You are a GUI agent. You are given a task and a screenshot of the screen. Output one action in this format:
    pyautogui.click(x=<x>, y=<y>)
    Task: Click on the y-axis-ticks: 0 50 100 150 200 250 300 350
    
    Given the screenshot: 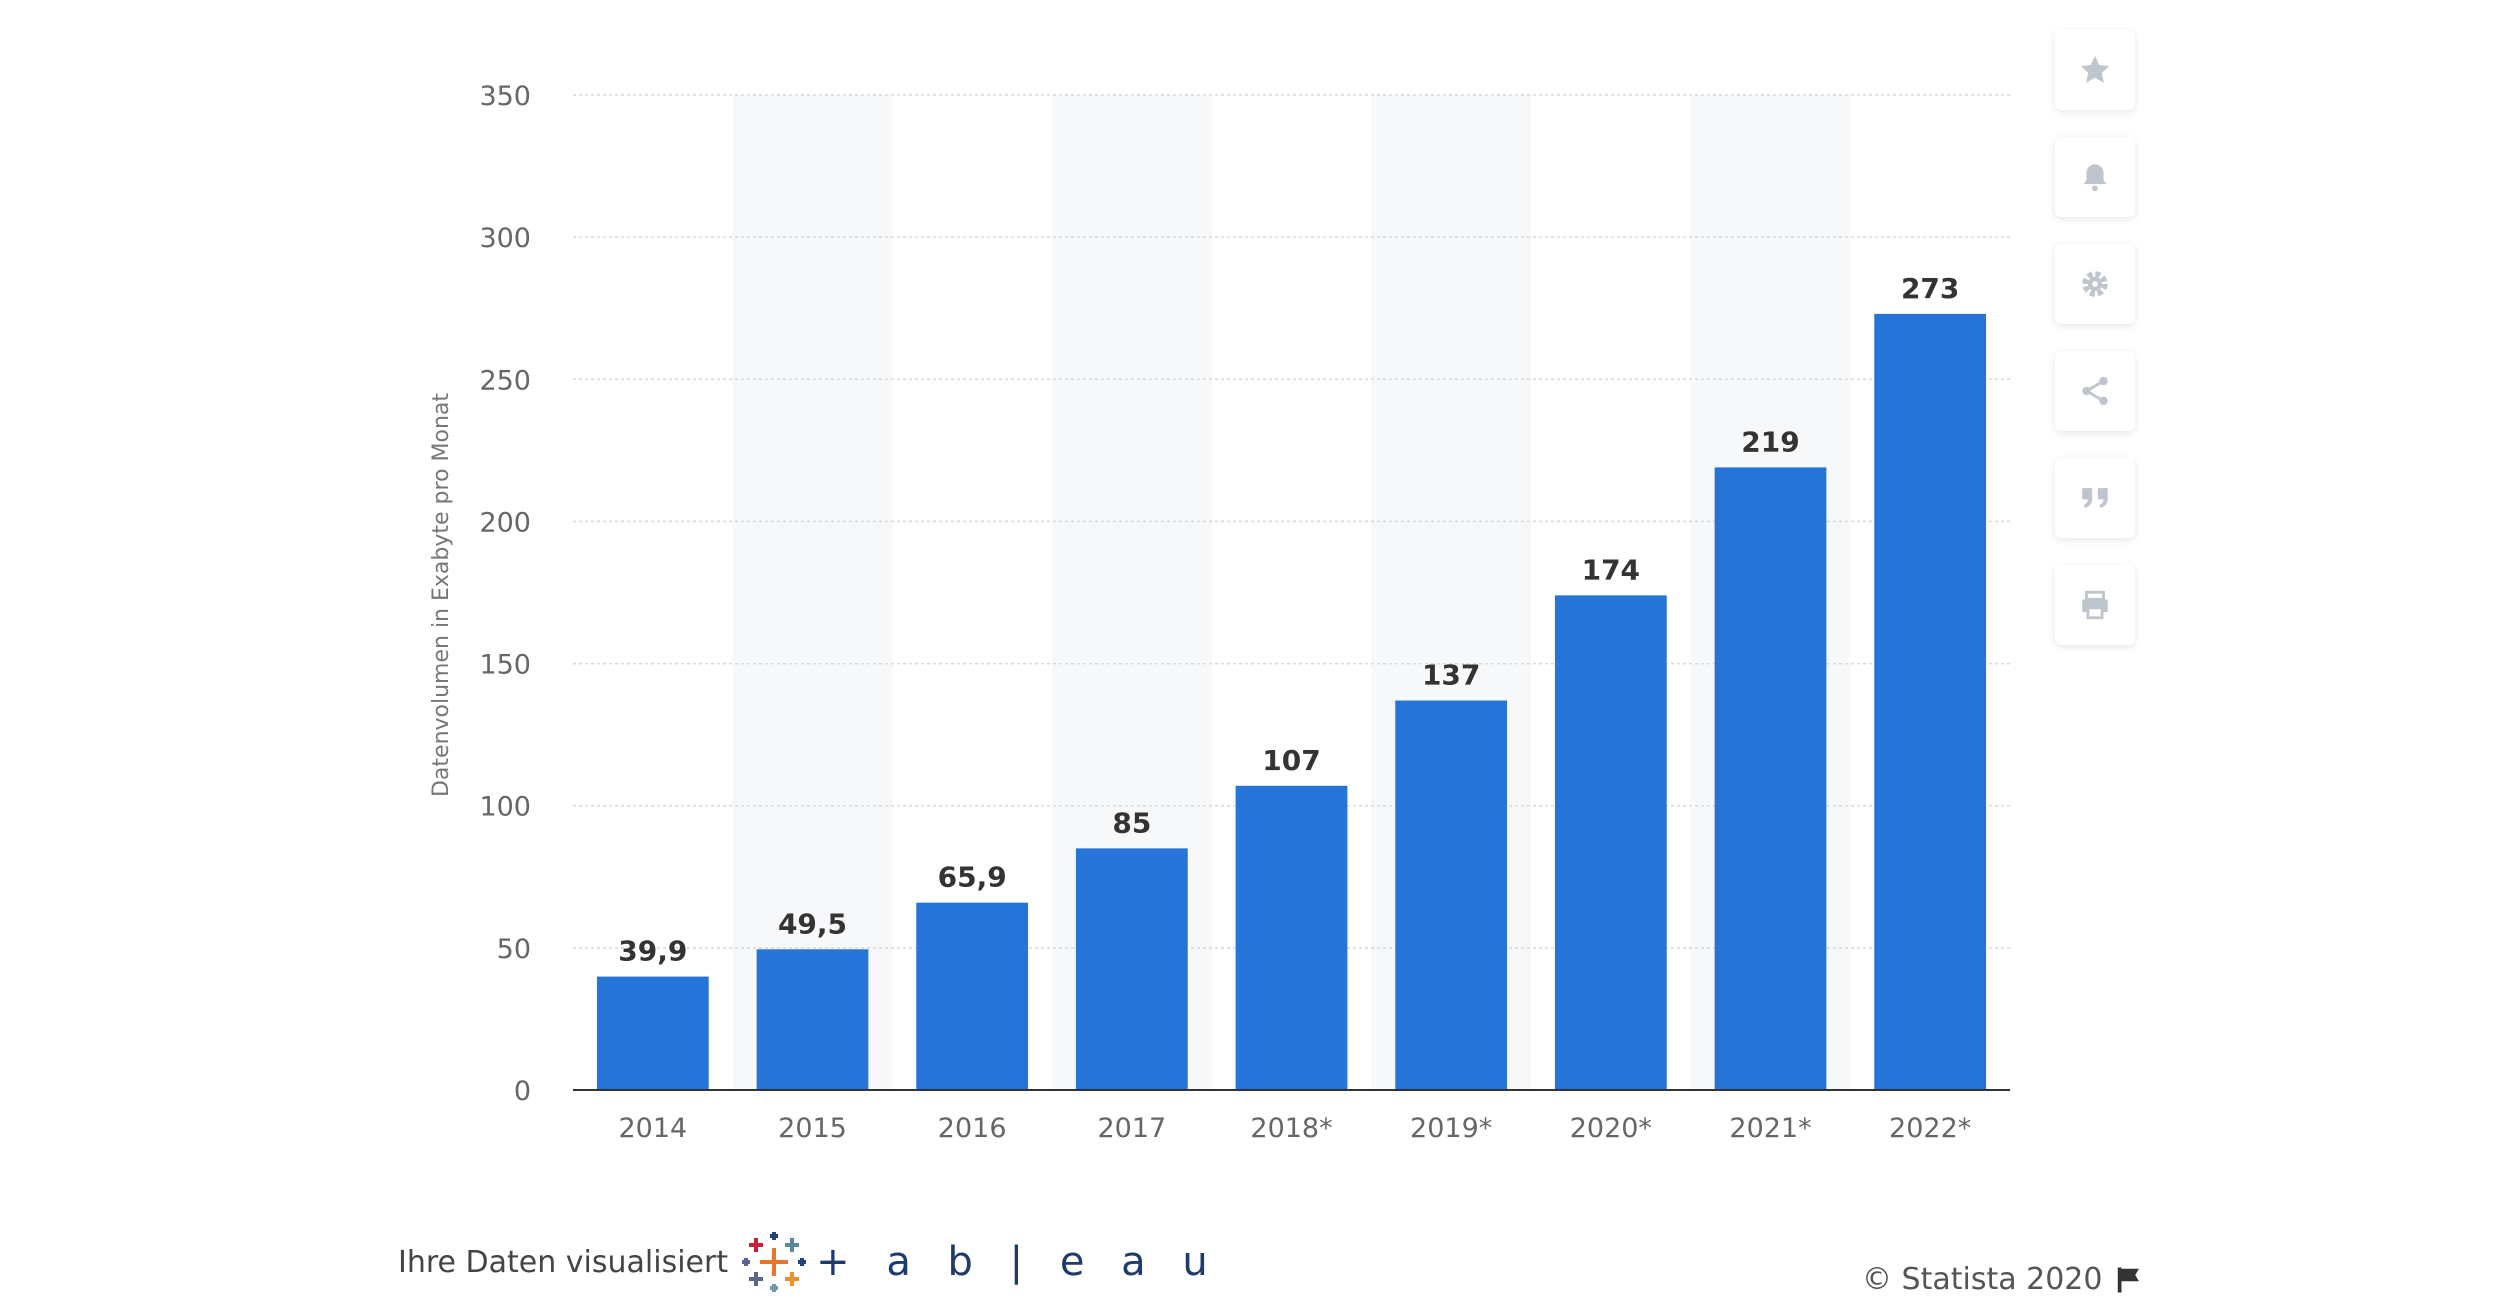 What is the action you would take?
    pyautogui.click(x=505, y=594)
    